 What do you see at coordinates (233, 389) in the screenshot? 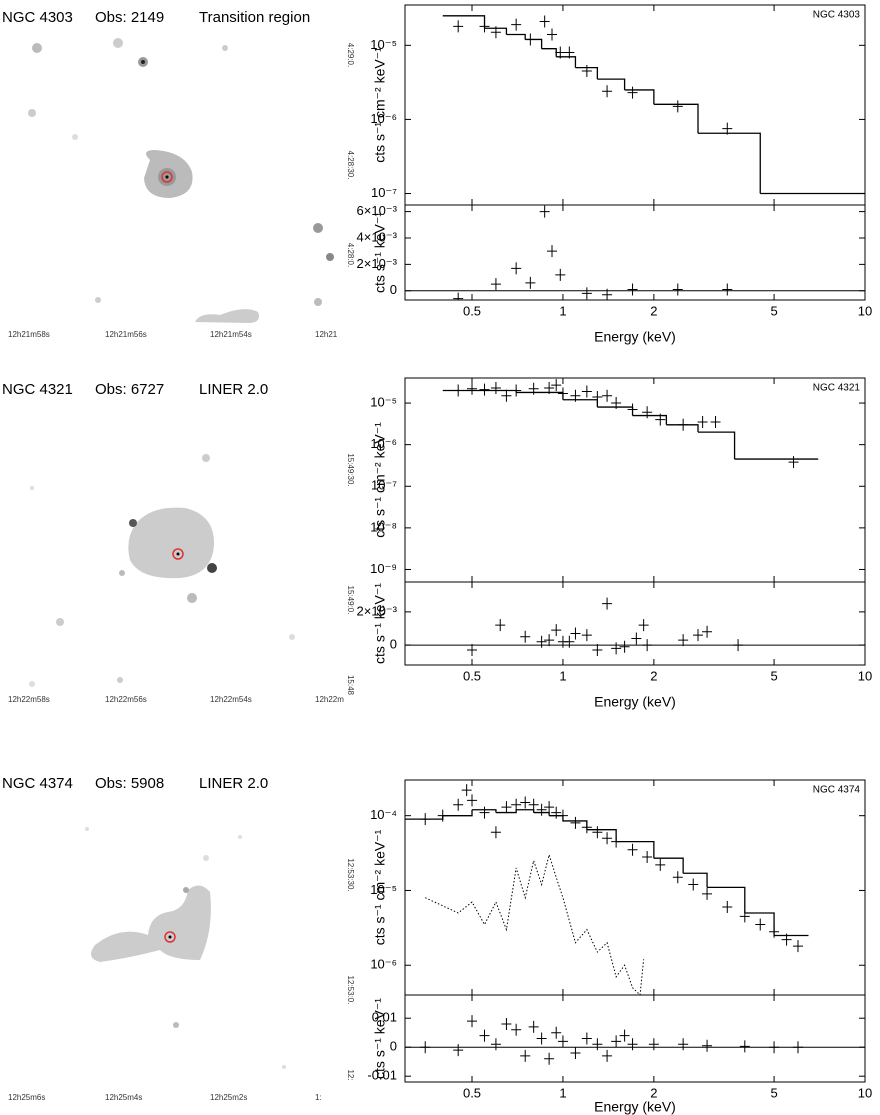
I see `panel-header: LINER 2.0` at bounding box center [233, 389].